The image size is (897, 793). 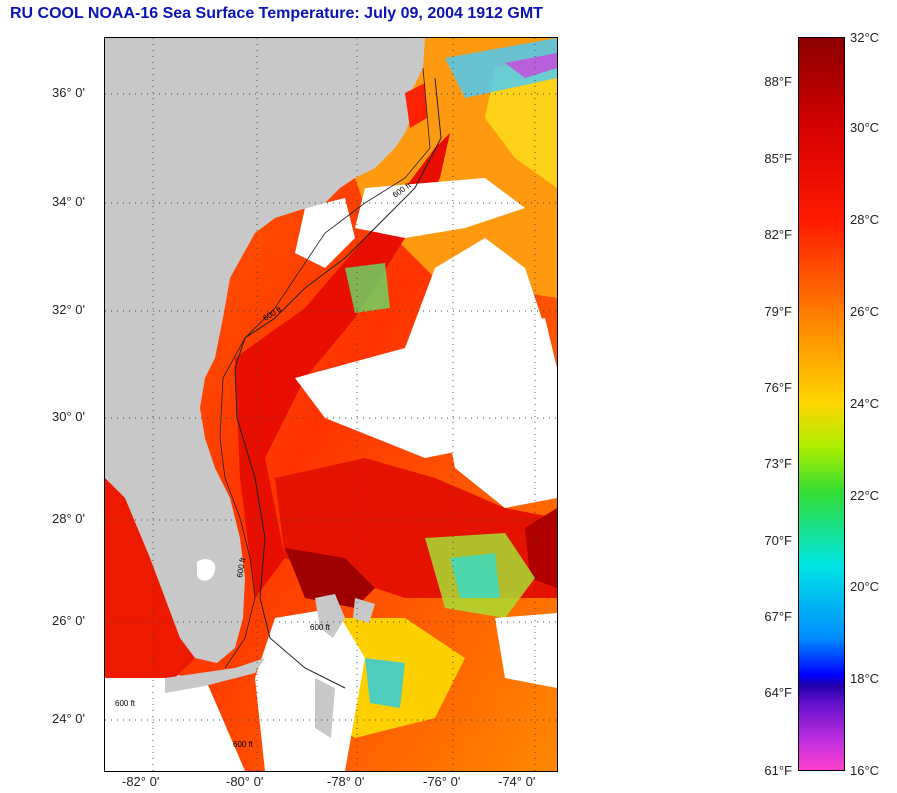 I want to click on colorbar-label-73f: 73°F, so click(x=778, y=463).